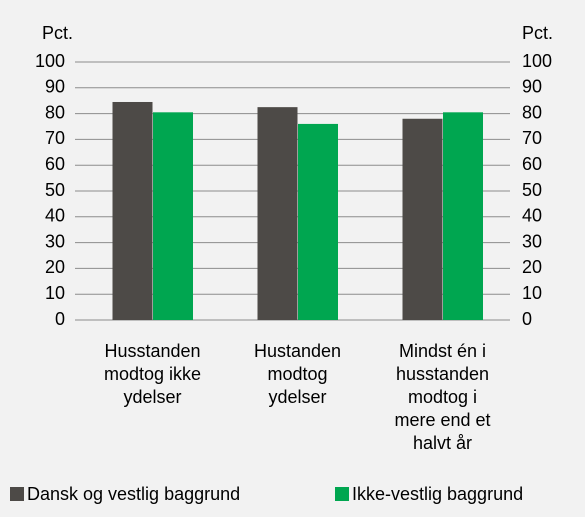  What do you see at coordinates (532, 293) in the screenshot?
I see `y2-tick-label: 10` at bounding box center [532, 293].